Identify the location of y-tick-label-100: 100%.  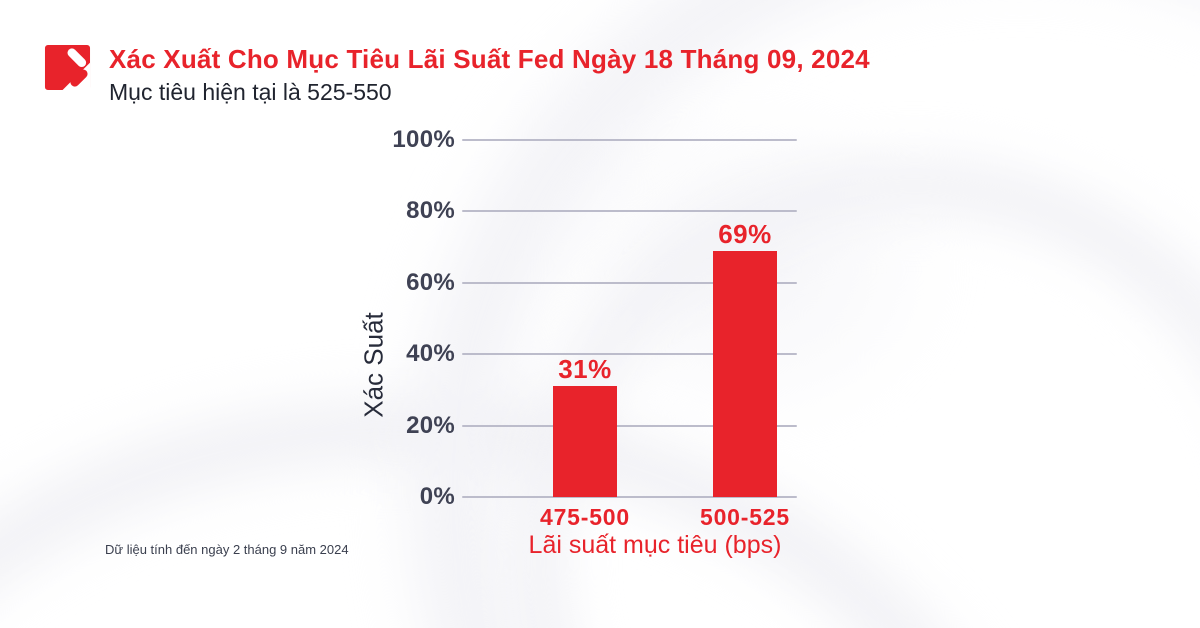
(423, 139).